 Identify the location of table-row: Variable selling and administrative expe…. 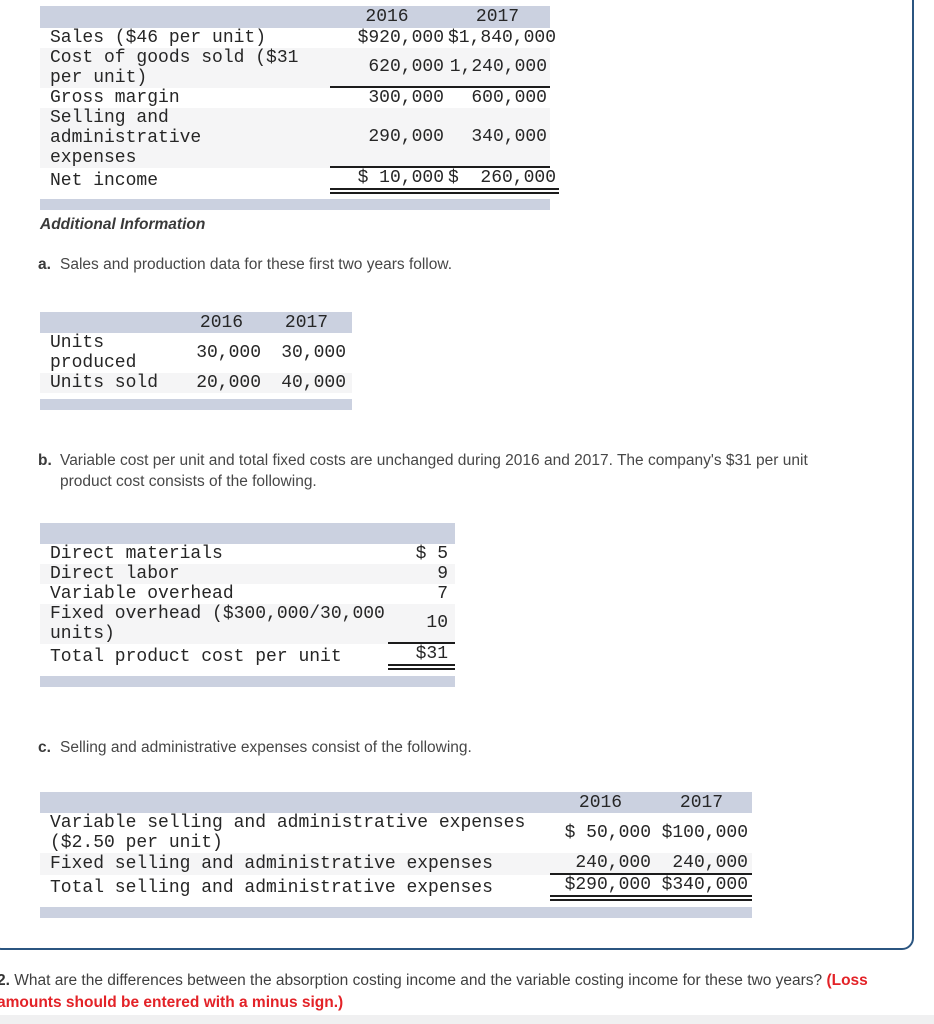
(396, 833).